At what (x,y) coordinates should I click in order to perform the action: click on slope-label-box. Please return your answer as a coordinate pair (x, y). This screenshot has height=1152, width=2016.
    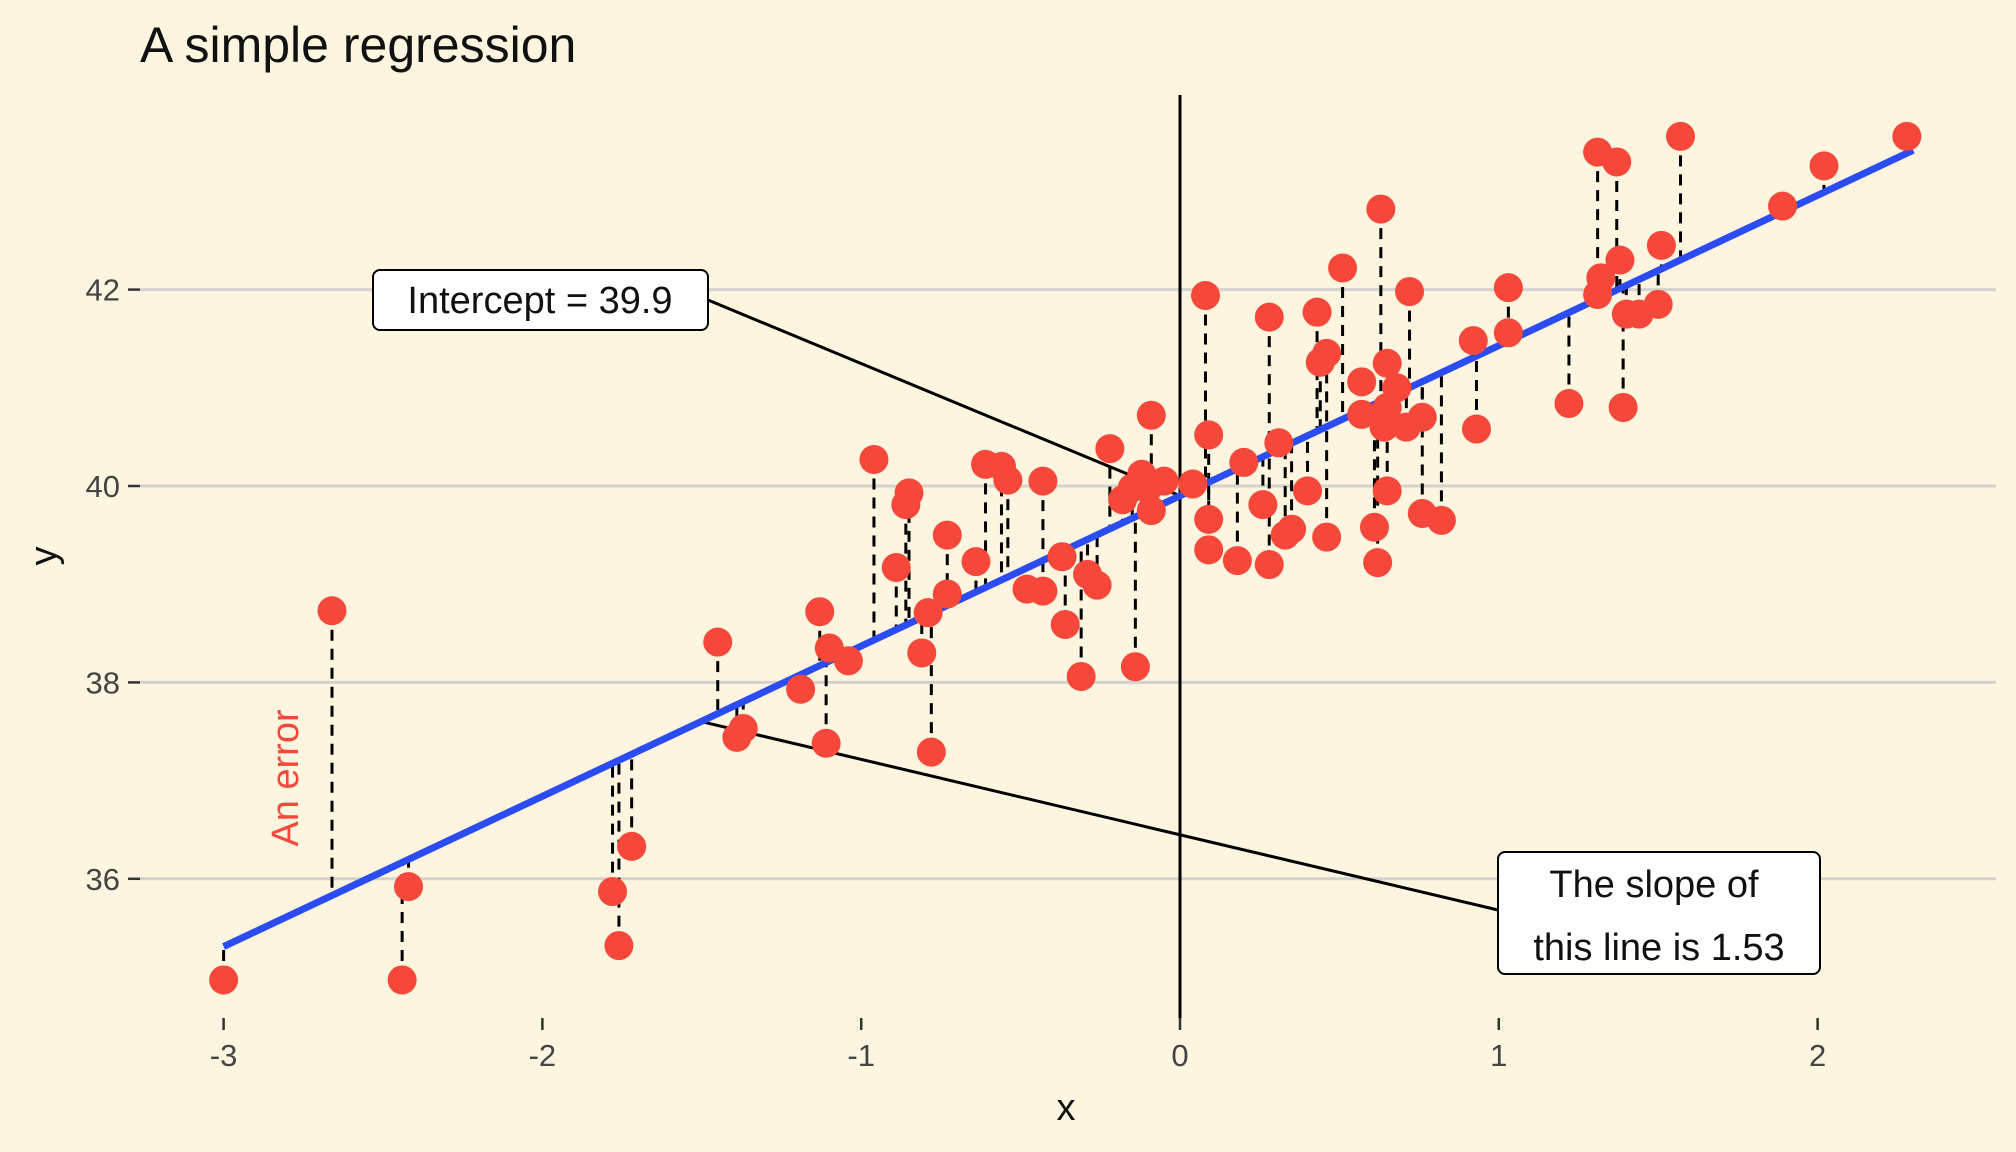
    Looking at the image, I should click on (1659, 913).